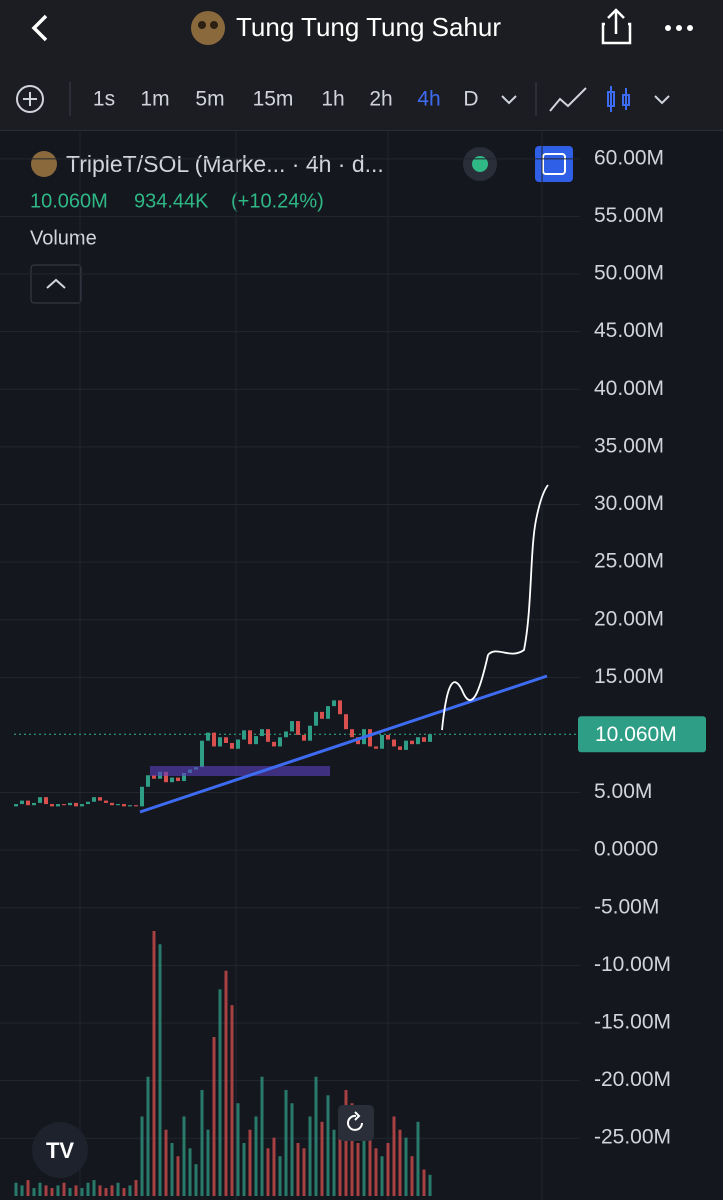 Image resolution: width=723 pixels, height=1200 pixels. Describe the element at coordinates (568, 99) in the screenshot. I see `line-chart-tool` at that location.